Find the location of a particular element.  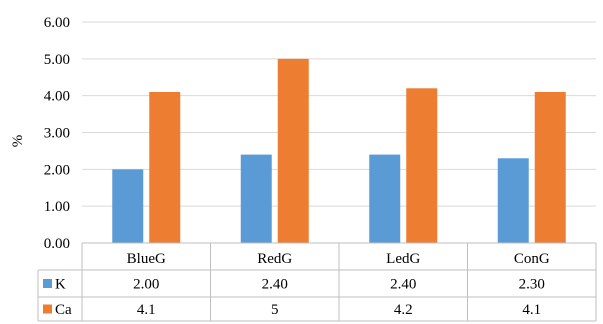

legend-key-ca is located at coordinates (47, 309).